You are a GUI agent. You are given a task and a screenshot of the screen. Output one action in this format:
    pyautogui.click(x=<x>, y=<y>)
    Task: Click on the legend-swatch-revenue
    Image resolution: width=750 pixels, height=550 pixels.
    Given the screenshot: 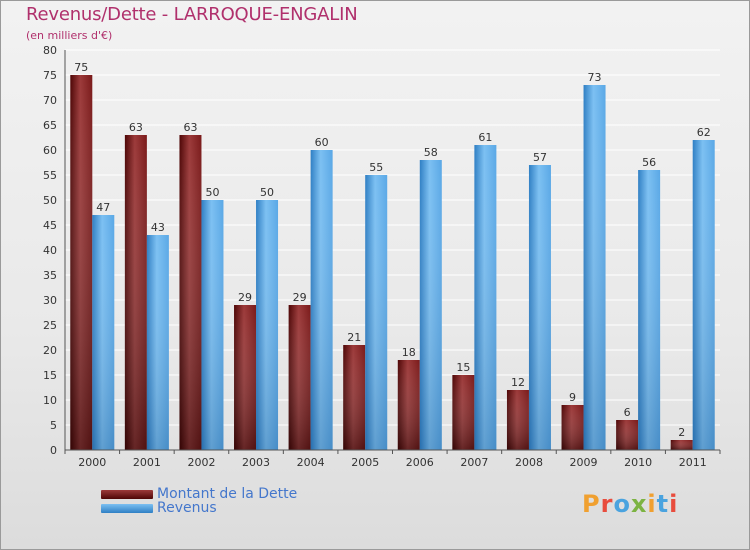 What is the action you would take?
    pyautogui.click(x=127, y=508)
    